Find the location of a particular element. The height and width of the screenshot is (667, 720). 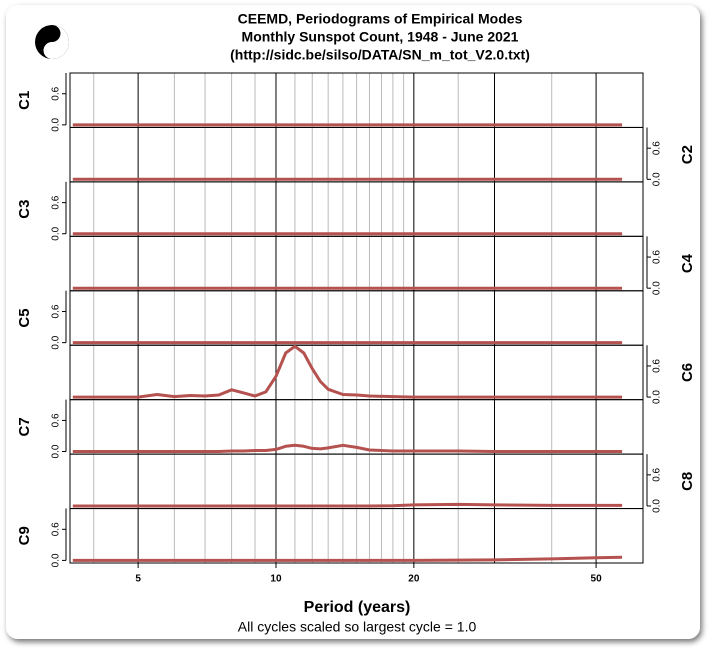

panel-label: C1 is located at coordinates (24, 100).